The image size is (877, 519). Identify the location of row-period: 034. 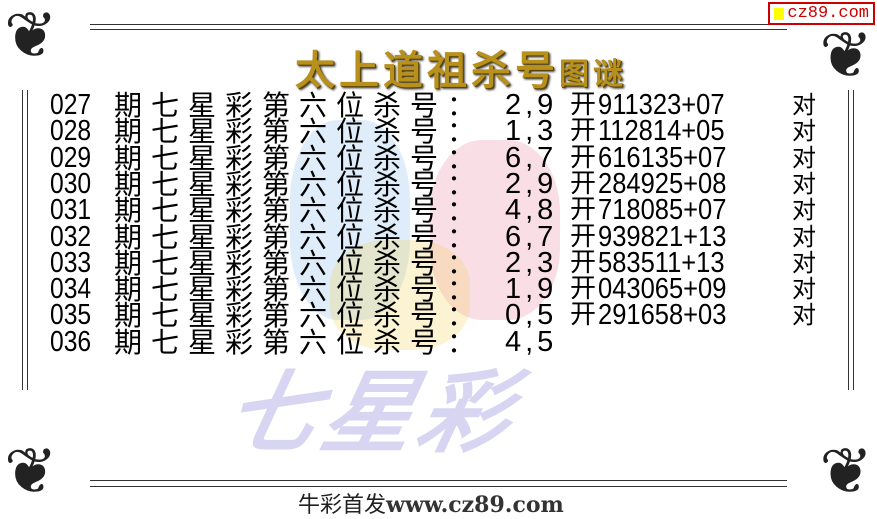
(71, 289).